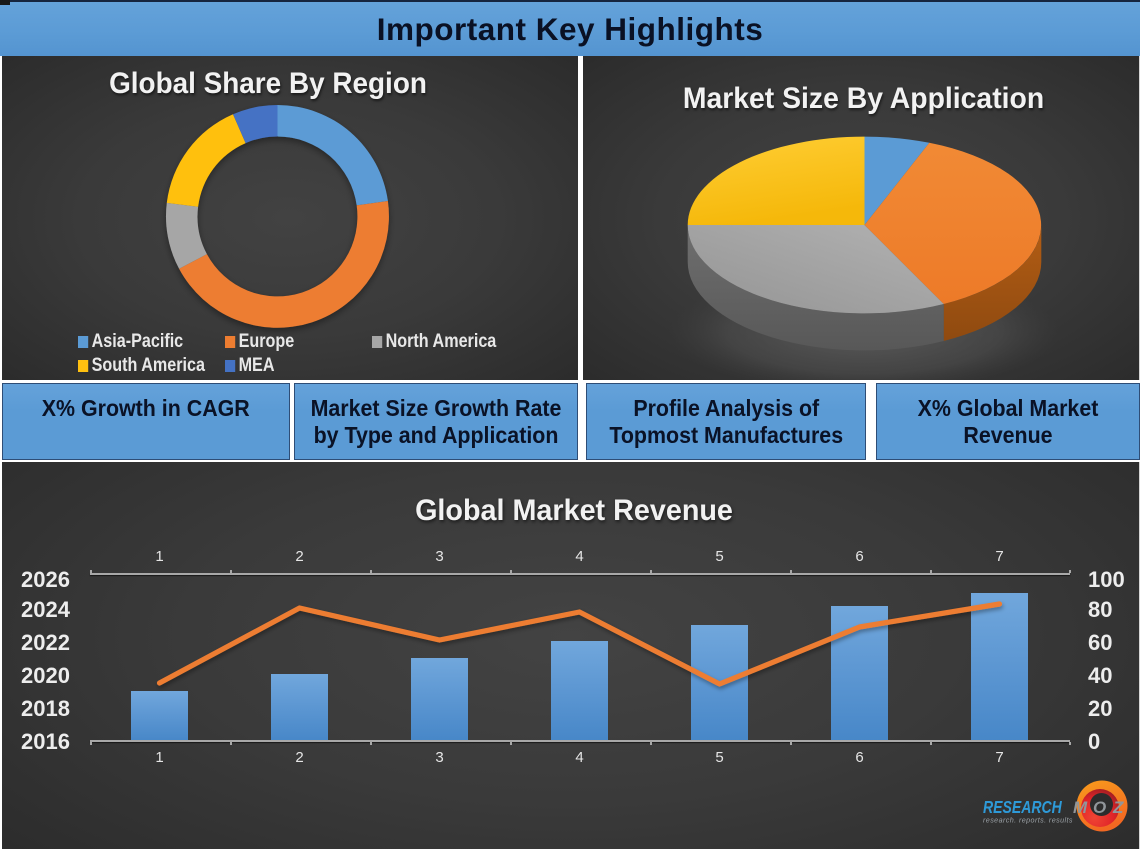 Image resolution: width=1140 pixels, height=849 pixels. What do you see at coordinates (1118, 807) in the screenshot?
I see `svg-text: Z` at bounding box center [1118, 807].